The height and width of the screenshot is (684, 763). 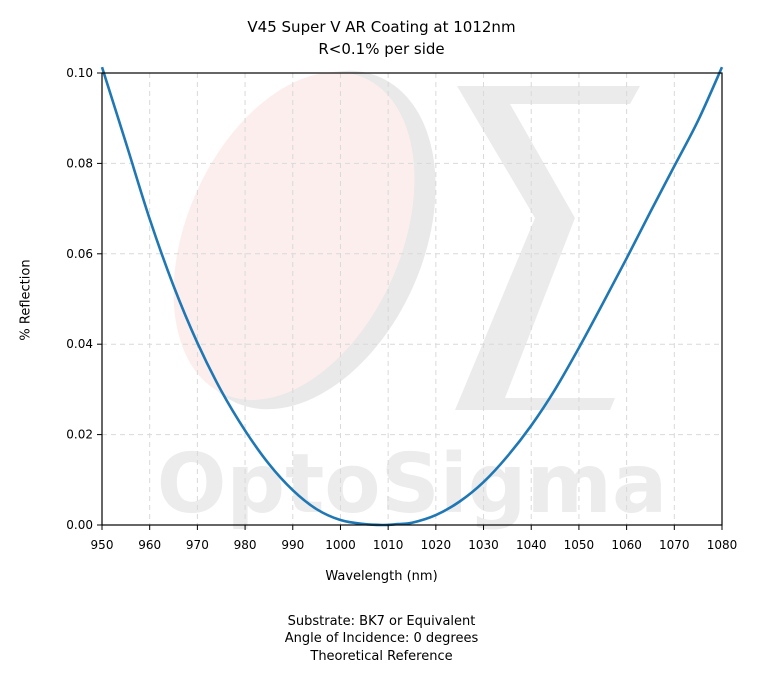 What do you see at coordinates (381, 638) in the screenshot?
I see `footer-angle: Angle of Incidence: 0 degrees` at bounding box center [381, 638].